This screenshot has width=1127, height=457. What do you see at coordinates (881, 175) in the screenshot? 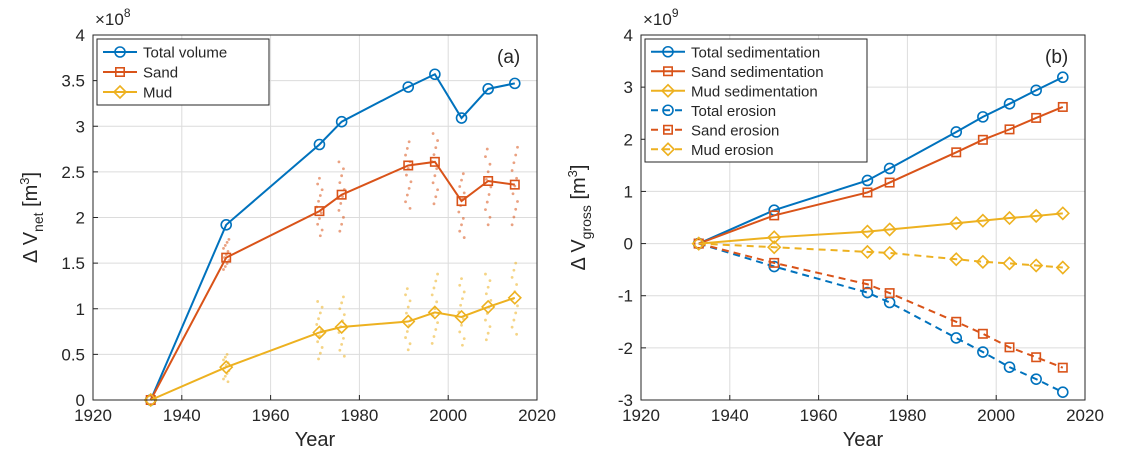
I see `panel-b-series-line-sand-sedimentation` at bounding box center [881, 175].